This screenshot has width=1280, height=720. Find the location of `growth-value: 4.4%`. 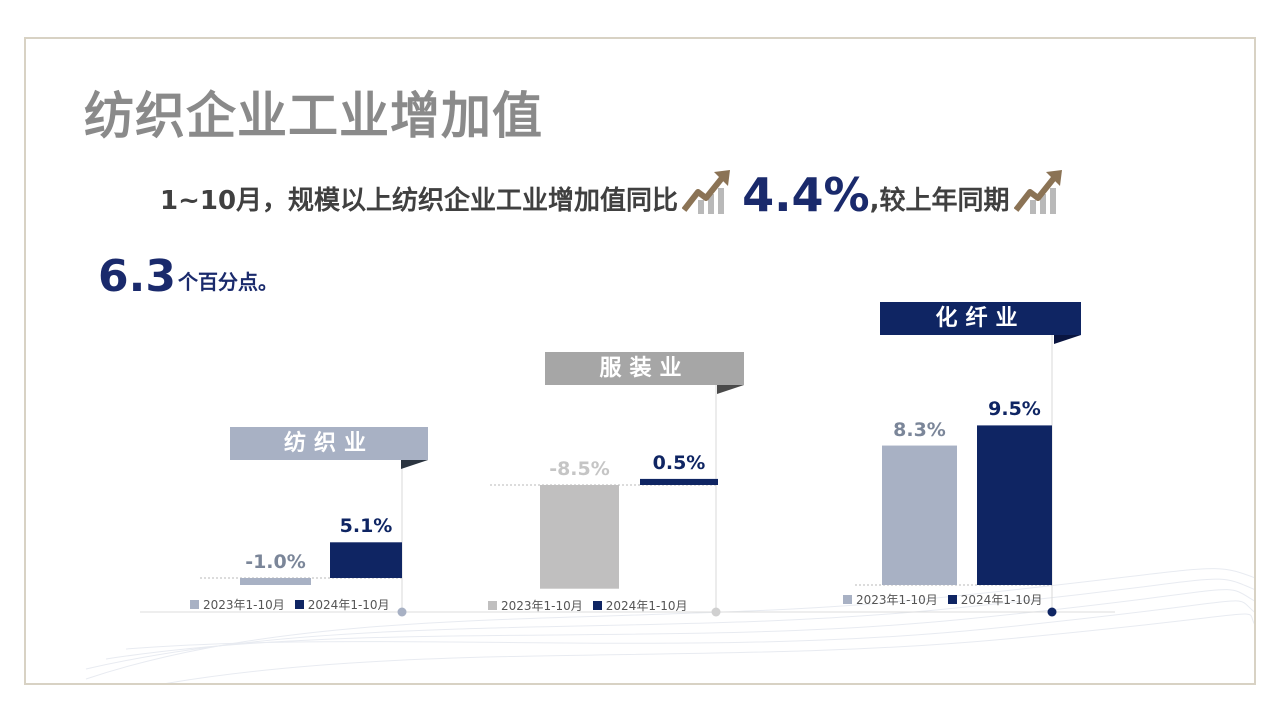

growth-value: 4.4% is located at coordinates (806, 195).